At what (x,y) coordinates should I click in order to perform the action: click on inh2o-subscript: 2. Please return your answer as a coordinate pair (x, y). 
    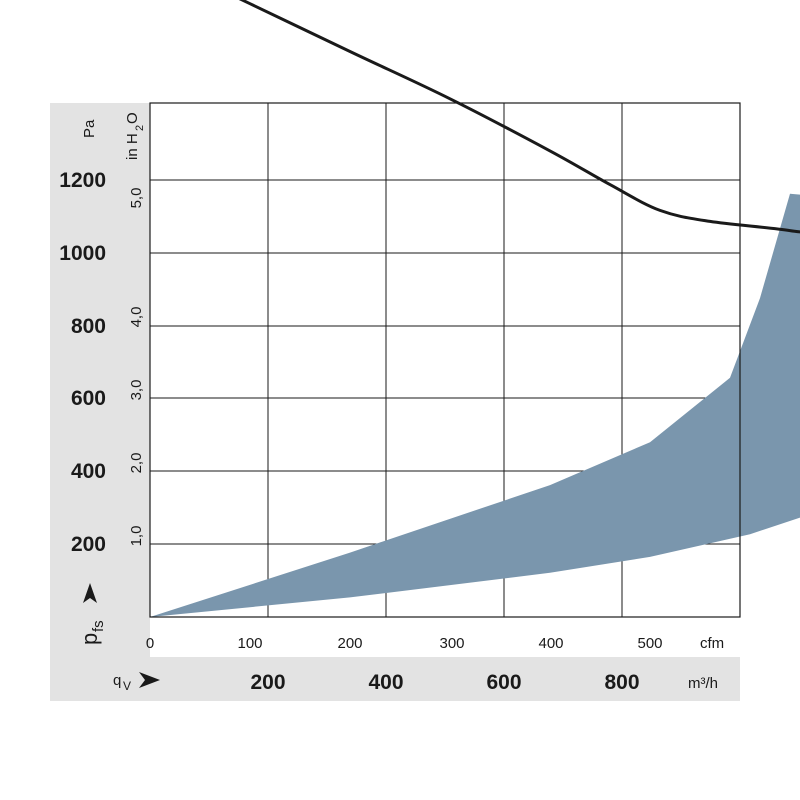
    Looking at the image, I should click on (140, 128).